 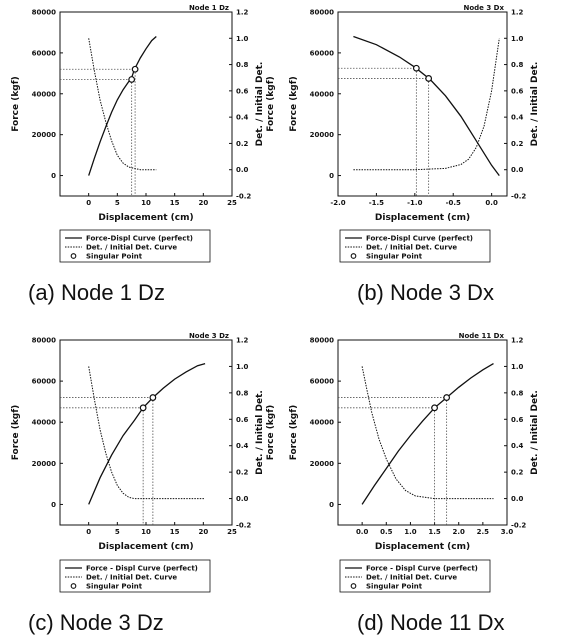 I want to click on x-tick-label: 0.5, so click(x=386, y=532).